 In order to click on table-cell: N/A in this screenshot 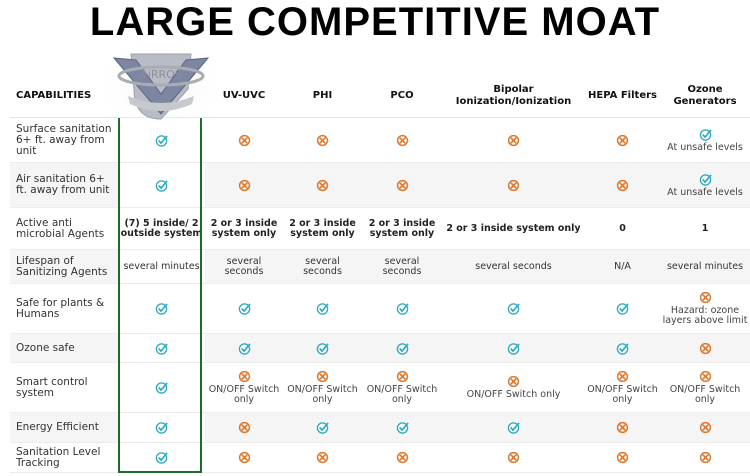, I will do `click(622, 266)`.